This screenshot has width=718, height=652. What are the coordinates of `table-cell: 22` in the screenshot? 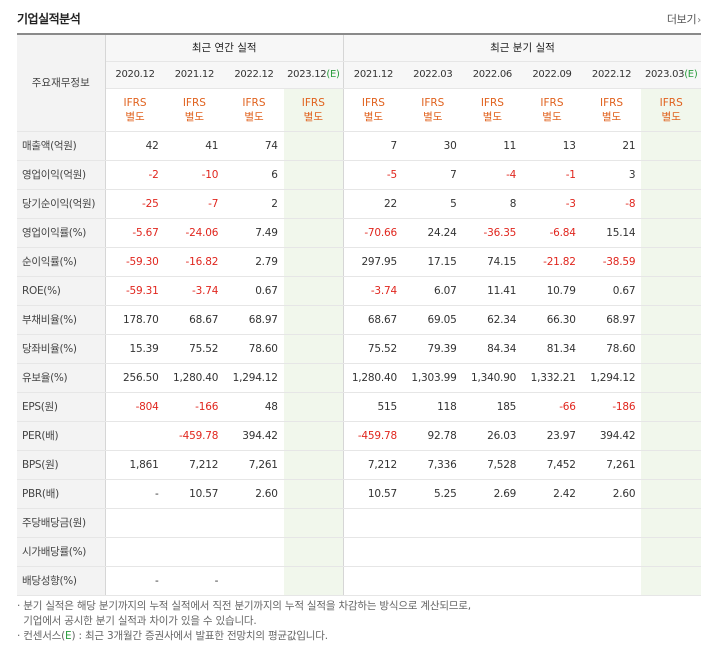 It's located at (373, 204).